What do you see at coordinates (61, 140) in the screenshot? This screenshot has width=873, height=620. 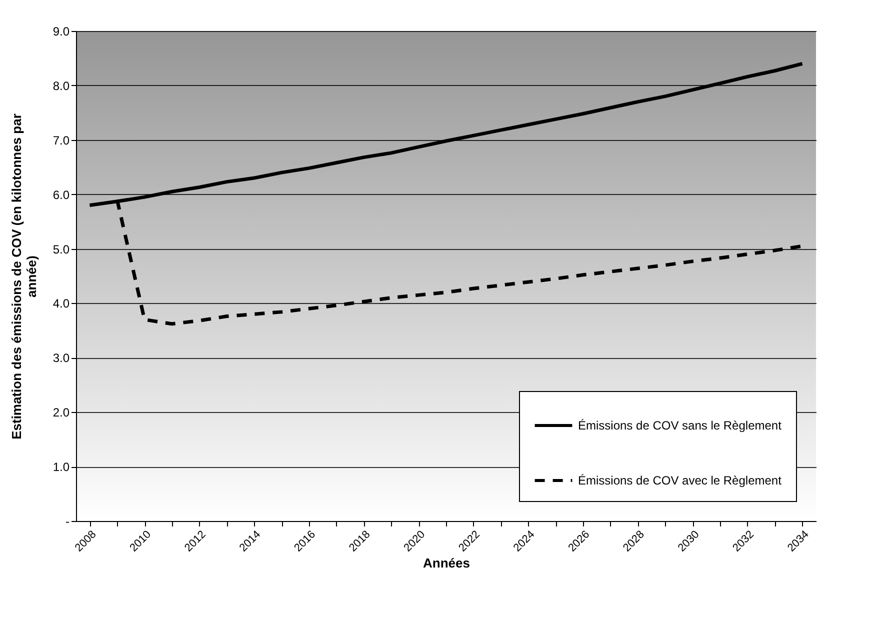 I see `y-tick-label: 7.0` at bounding box center [61, 140].